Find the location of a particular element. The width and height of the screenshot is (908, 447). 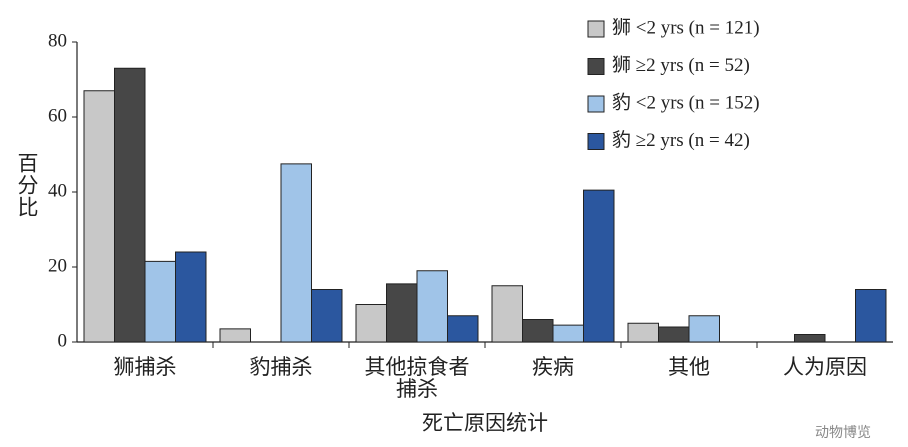

y-tick-label: 20 is located at coordinates (57, 265).